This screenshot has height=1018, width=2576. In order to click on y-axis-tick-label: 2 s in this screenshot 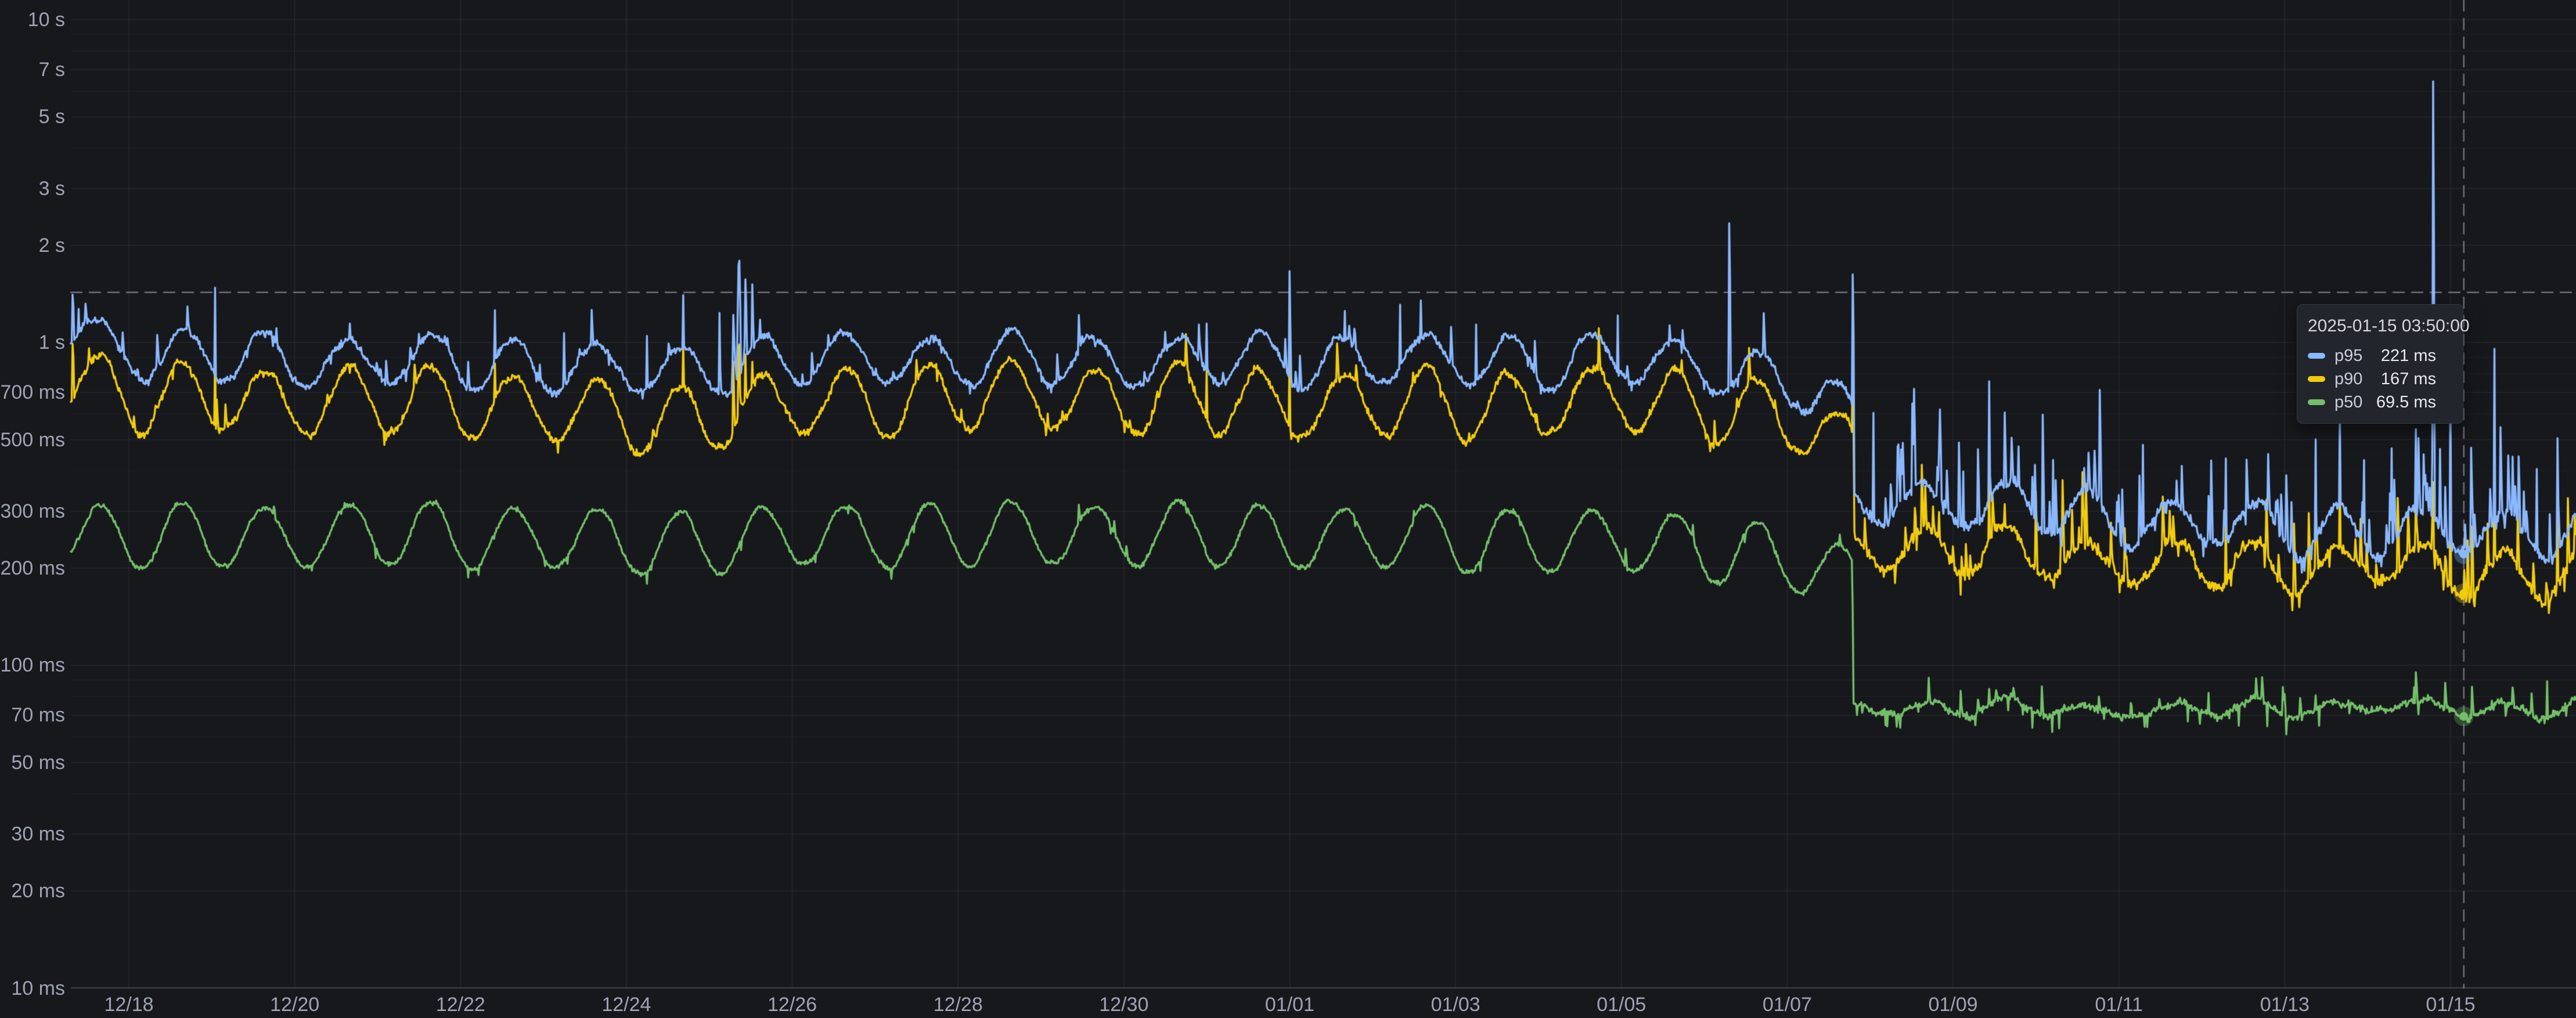, I will do `click(51, 246)`.